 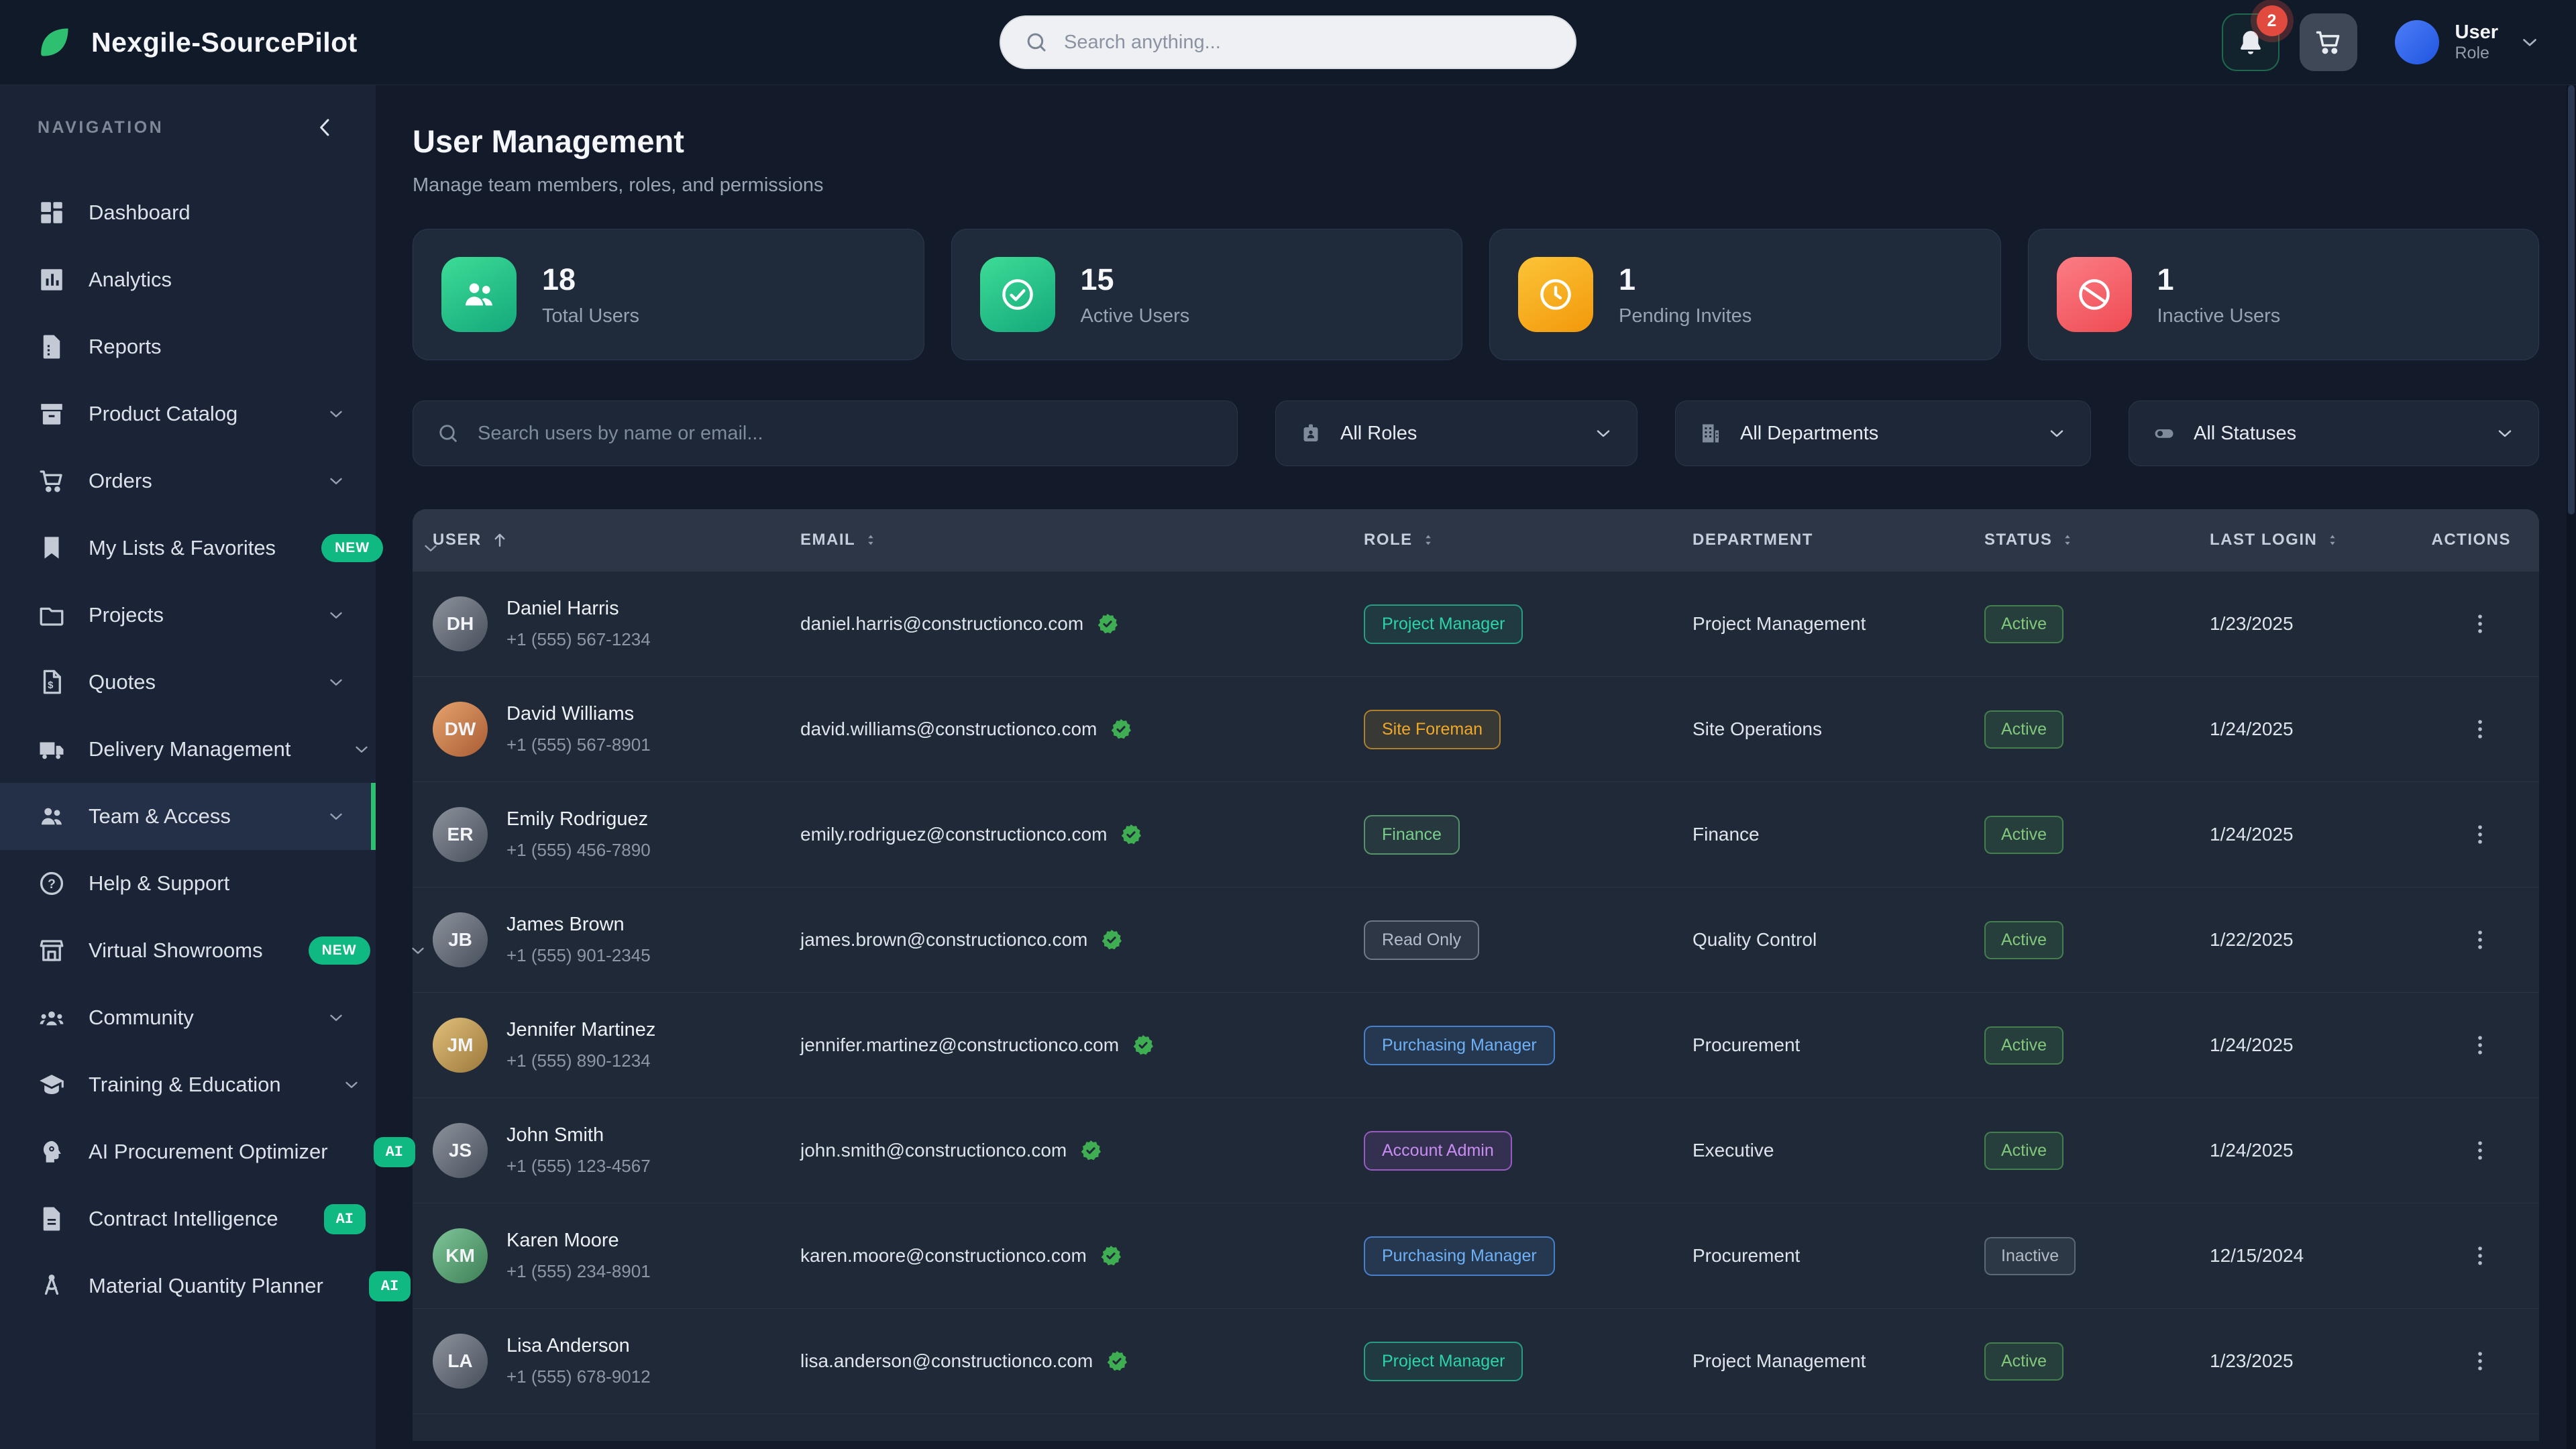 I want to click on sidebar-item-team-access: Team & Access, so click(x=188, y=816).